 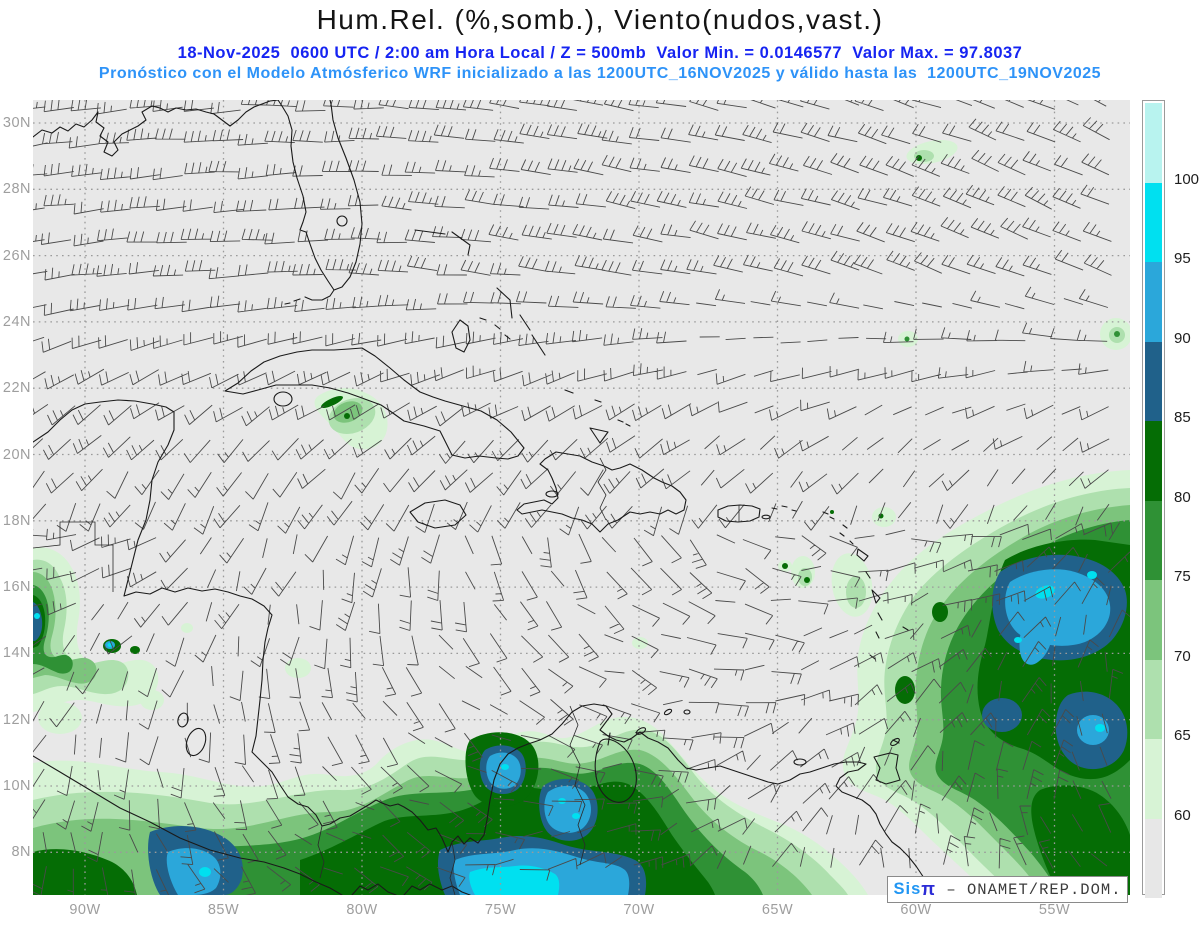 What do you see at coordinates (16, 454) in the screenshot?
I see `lat-tick-label: 20N` at bounding box center [16, 454].